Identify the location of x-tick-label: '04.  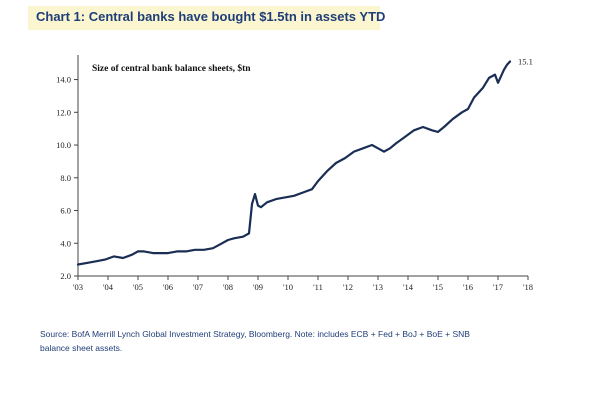
(108, 287).